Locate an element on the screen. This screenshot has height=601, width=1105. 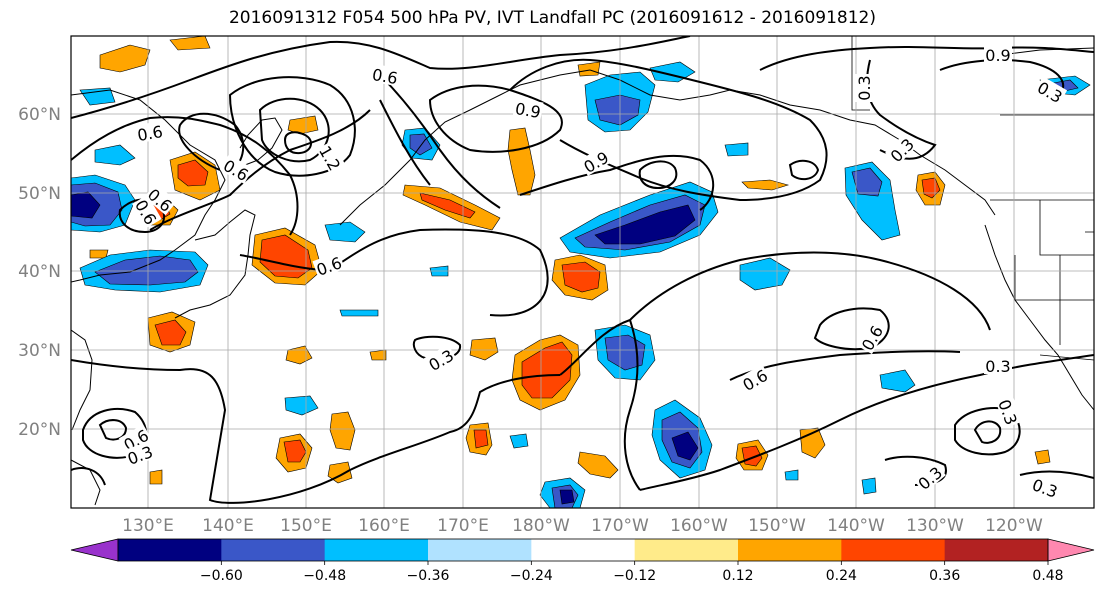
colorbar-tick-label: −0.12 is located at coordinates (634, 576).